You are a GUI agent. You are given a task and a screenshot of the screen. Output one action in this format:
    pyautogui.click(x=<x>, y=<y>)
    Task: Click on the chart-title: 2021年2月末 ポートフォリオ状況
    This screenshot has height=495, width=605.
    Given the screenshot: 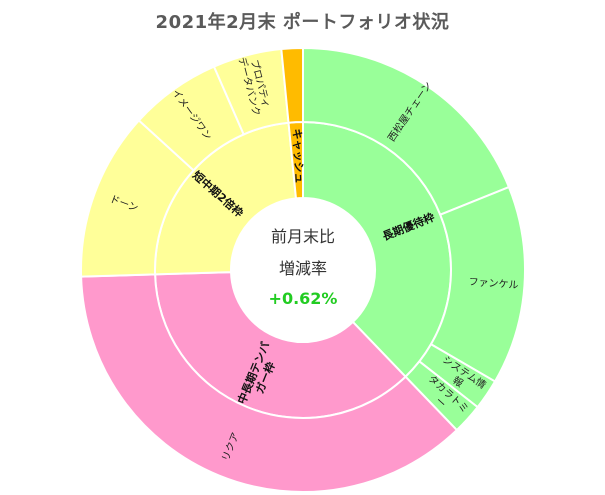 What is the action you would take?
    pyautogui.click(x=302, y=22)
    